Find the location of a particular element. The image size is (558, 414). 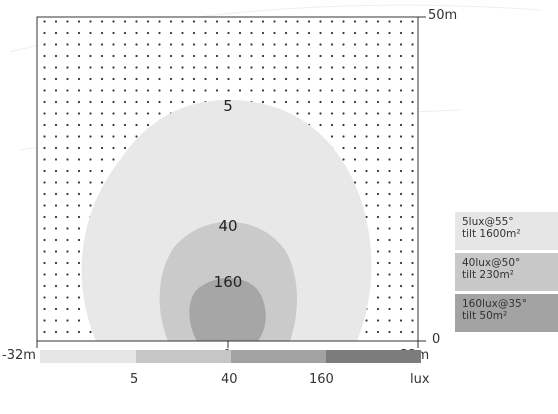

scale-label-unit: lux is located at coordinates (420, 379).